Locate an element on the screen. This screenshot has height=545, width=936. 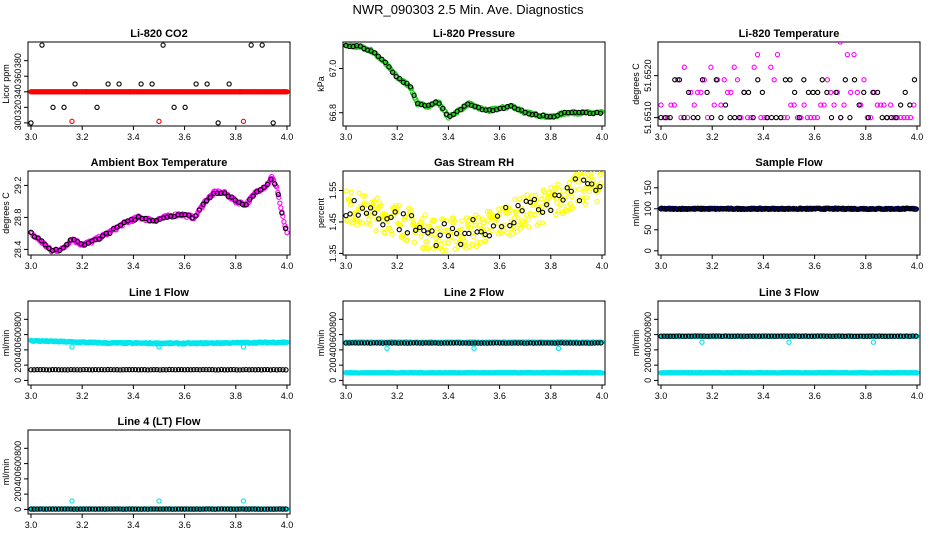
figure-title: NWR_090303 2.5 Min. Ave. Diagnostics is located at coordinates (468, 9).